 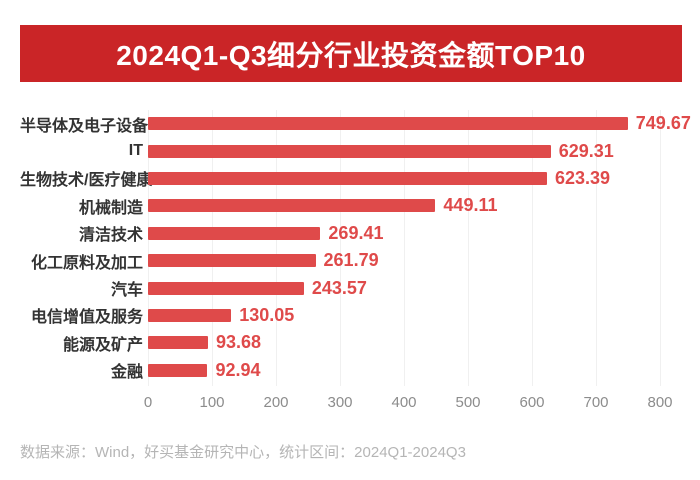 I want to click on page-title: 2024Q1-Q3细分行业投资金额TOP10, so click(x=351, y=55).